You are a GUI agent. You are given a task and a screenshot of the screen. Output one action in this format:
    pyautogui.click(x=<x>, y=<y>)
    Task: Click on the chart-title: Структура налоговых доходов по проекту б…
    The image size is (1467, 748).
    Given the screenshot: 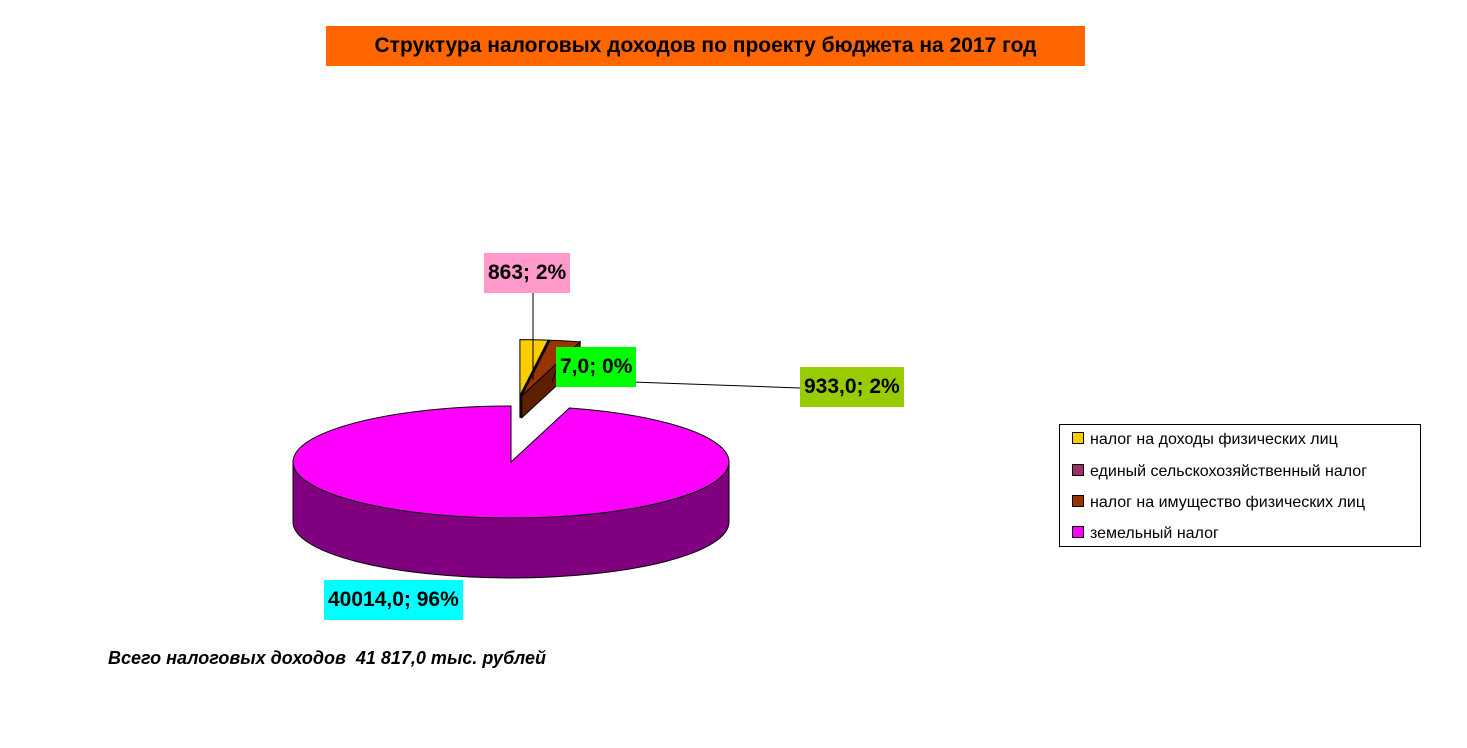 What is the action you would take?
    pyautogui.click(x=705, y=46)
    